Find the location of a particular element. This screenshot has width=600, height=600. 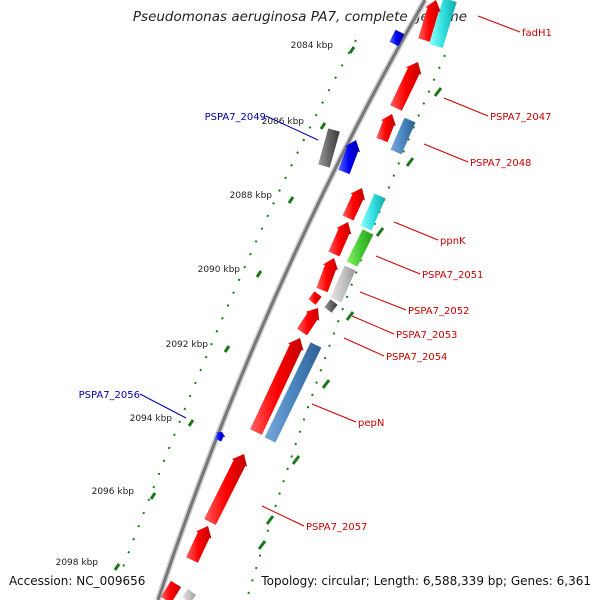

gene-block-pspa7-2049-grey is located at coordinates (329, 148).